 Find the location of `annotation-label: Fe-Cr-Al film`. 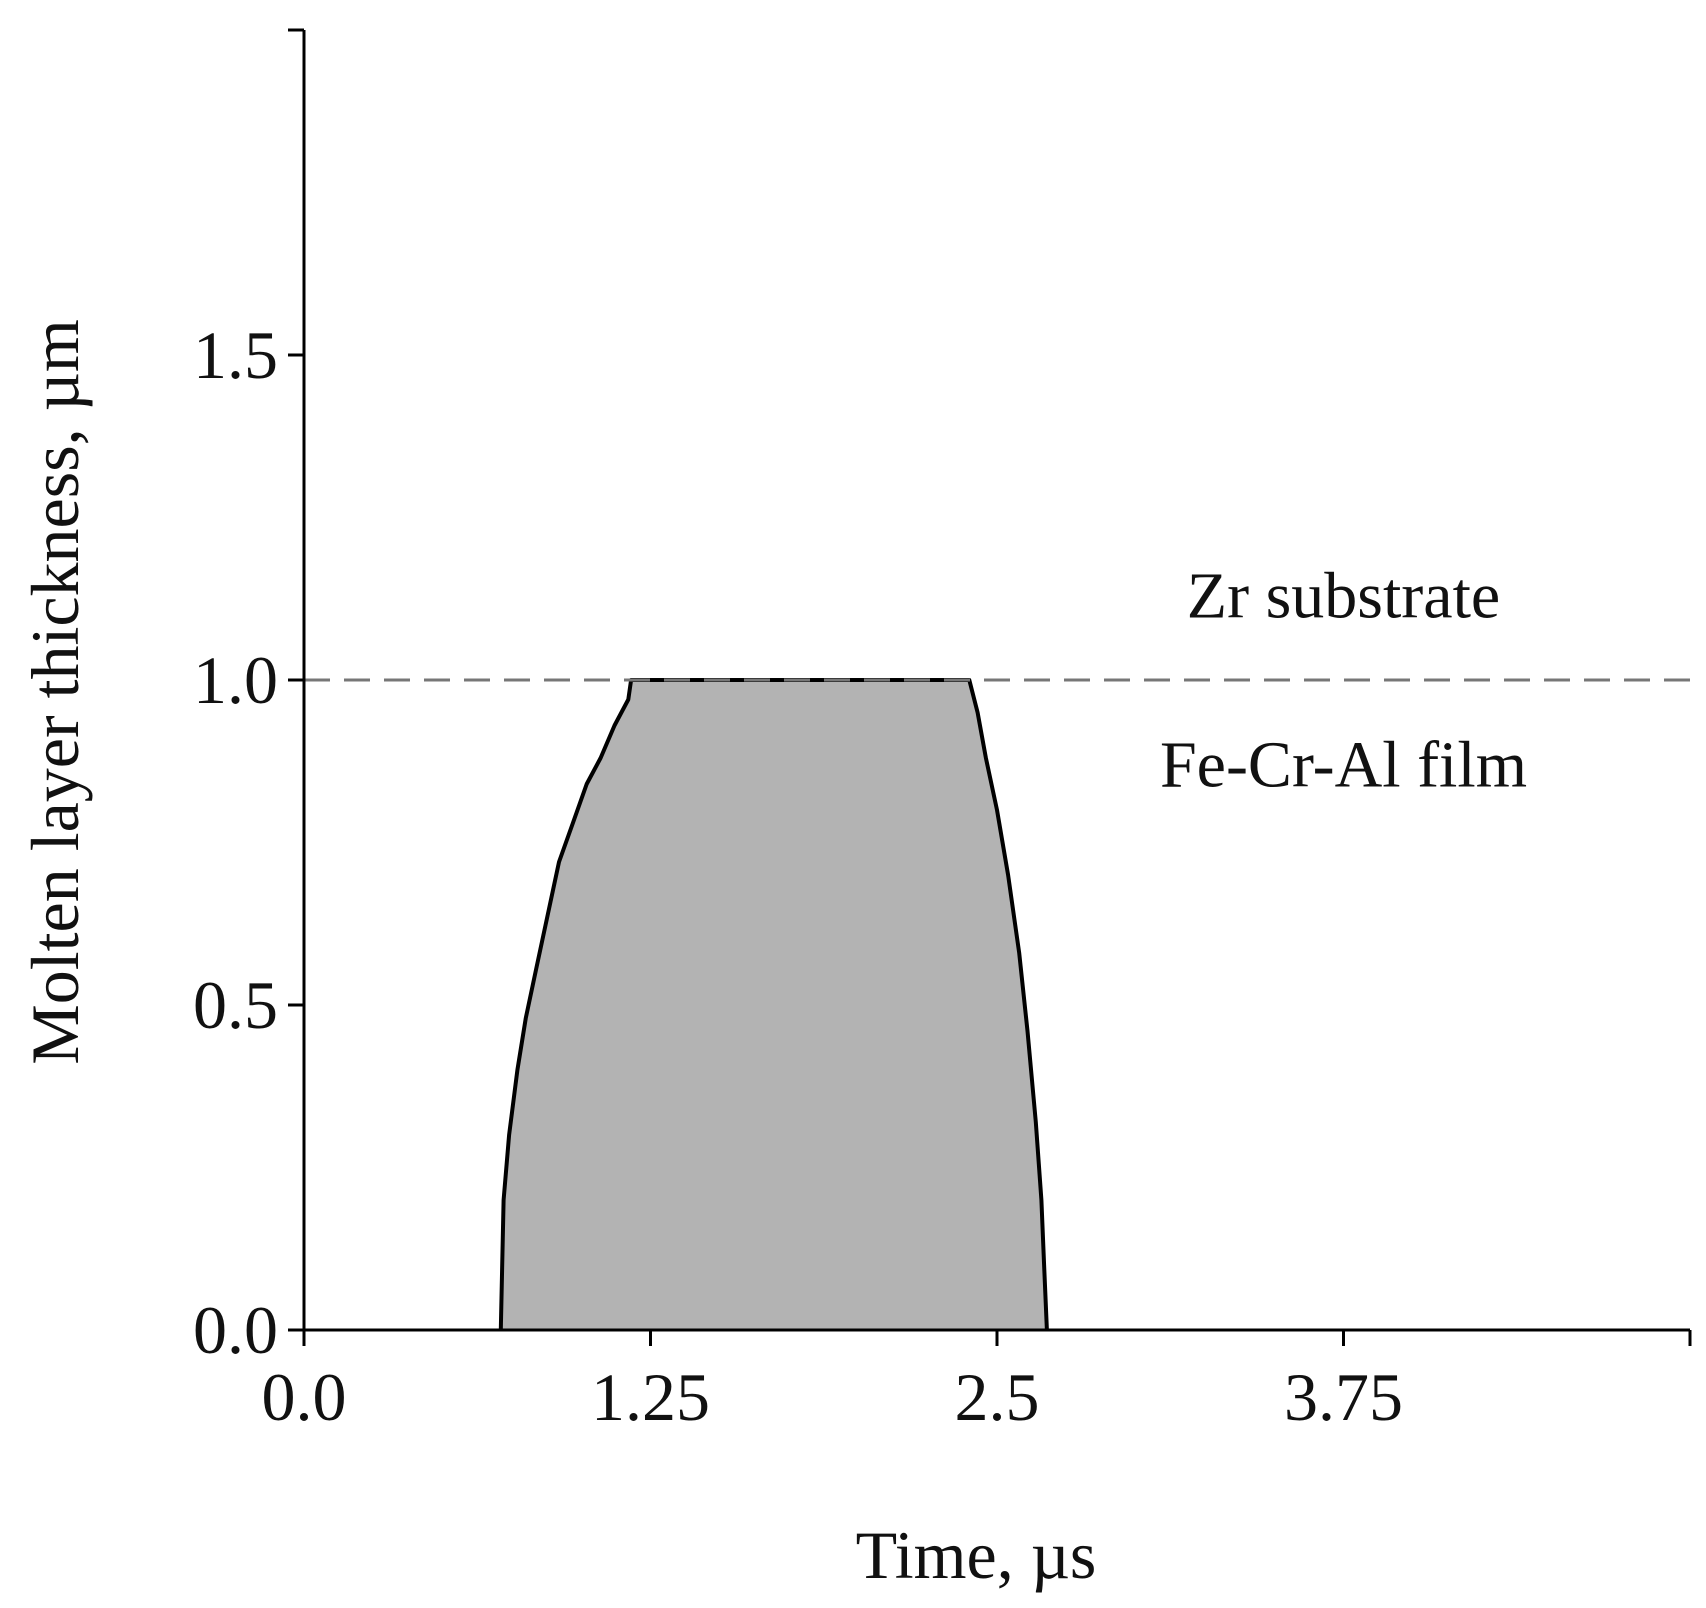

annotation-label: Fe-Cr-Al film is located at coordinates (1343, 765).